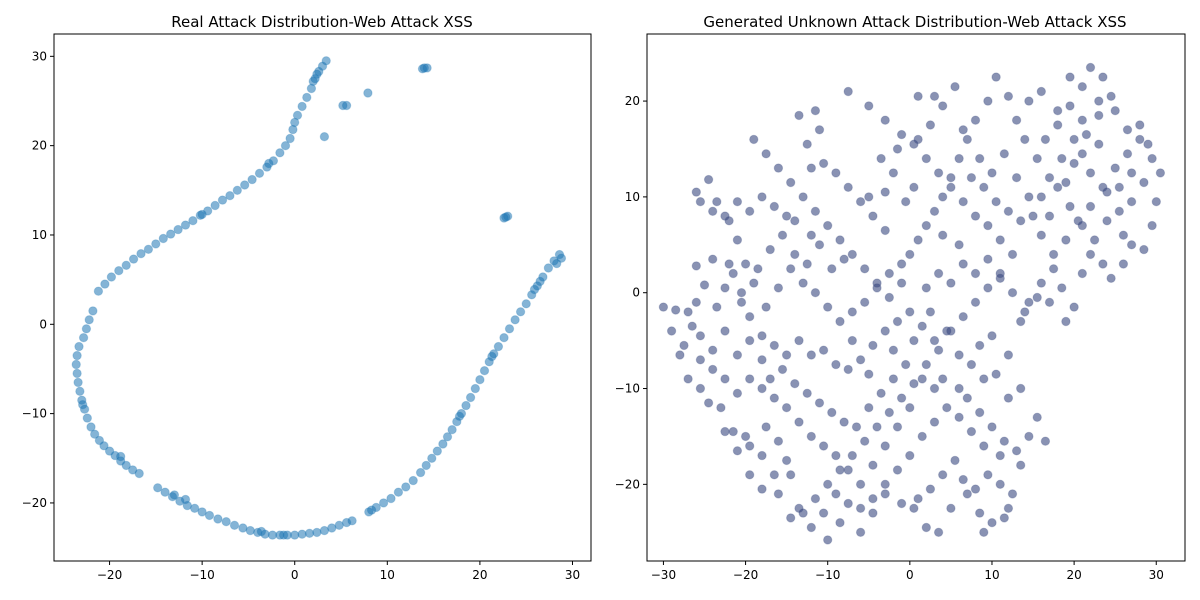 The height and width of the screenshot is (600, 1200). I want to click on y-tick-label: 0, so click(636, 293).